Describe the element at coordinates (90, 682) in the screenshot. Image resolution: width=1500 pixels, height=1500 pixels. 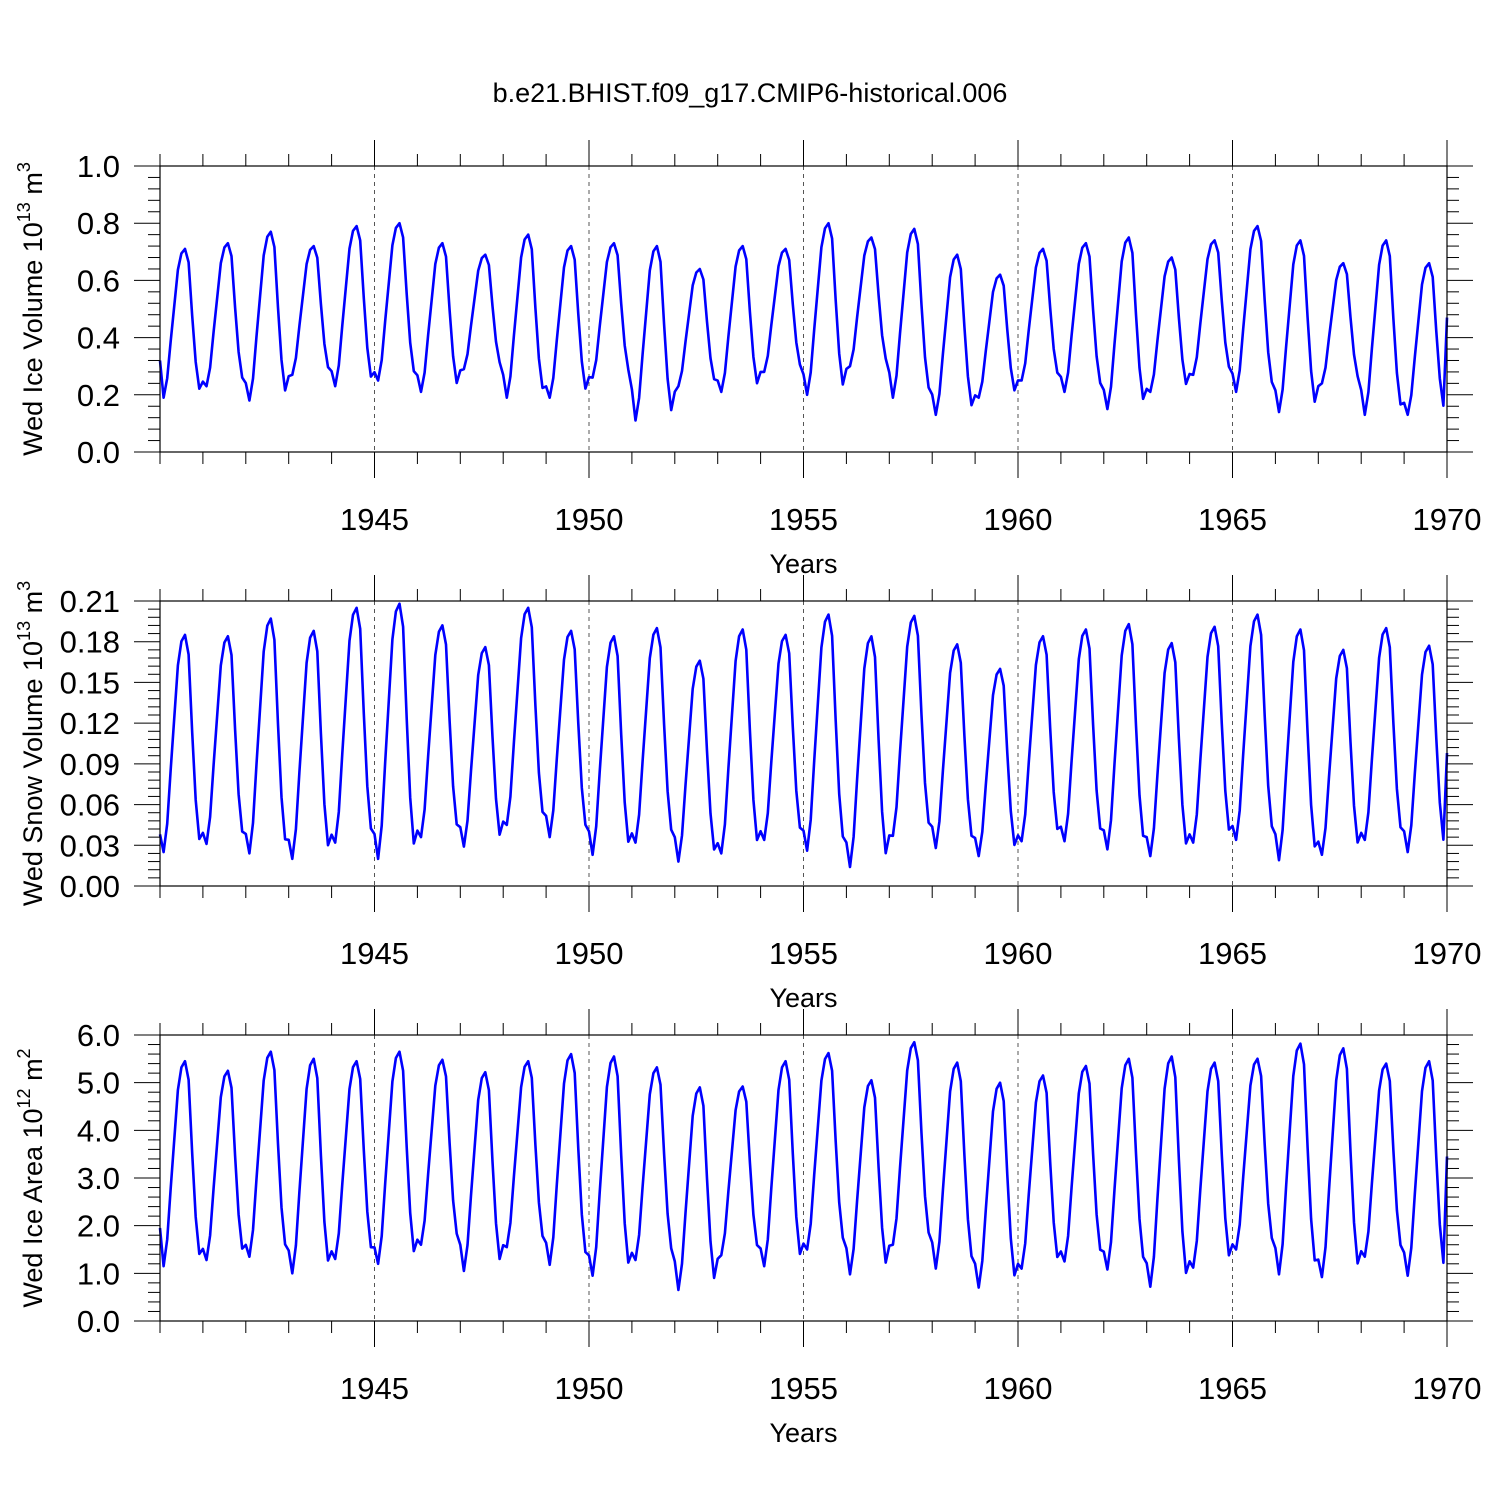
I see `y-tick-label: 0.15` at that location.